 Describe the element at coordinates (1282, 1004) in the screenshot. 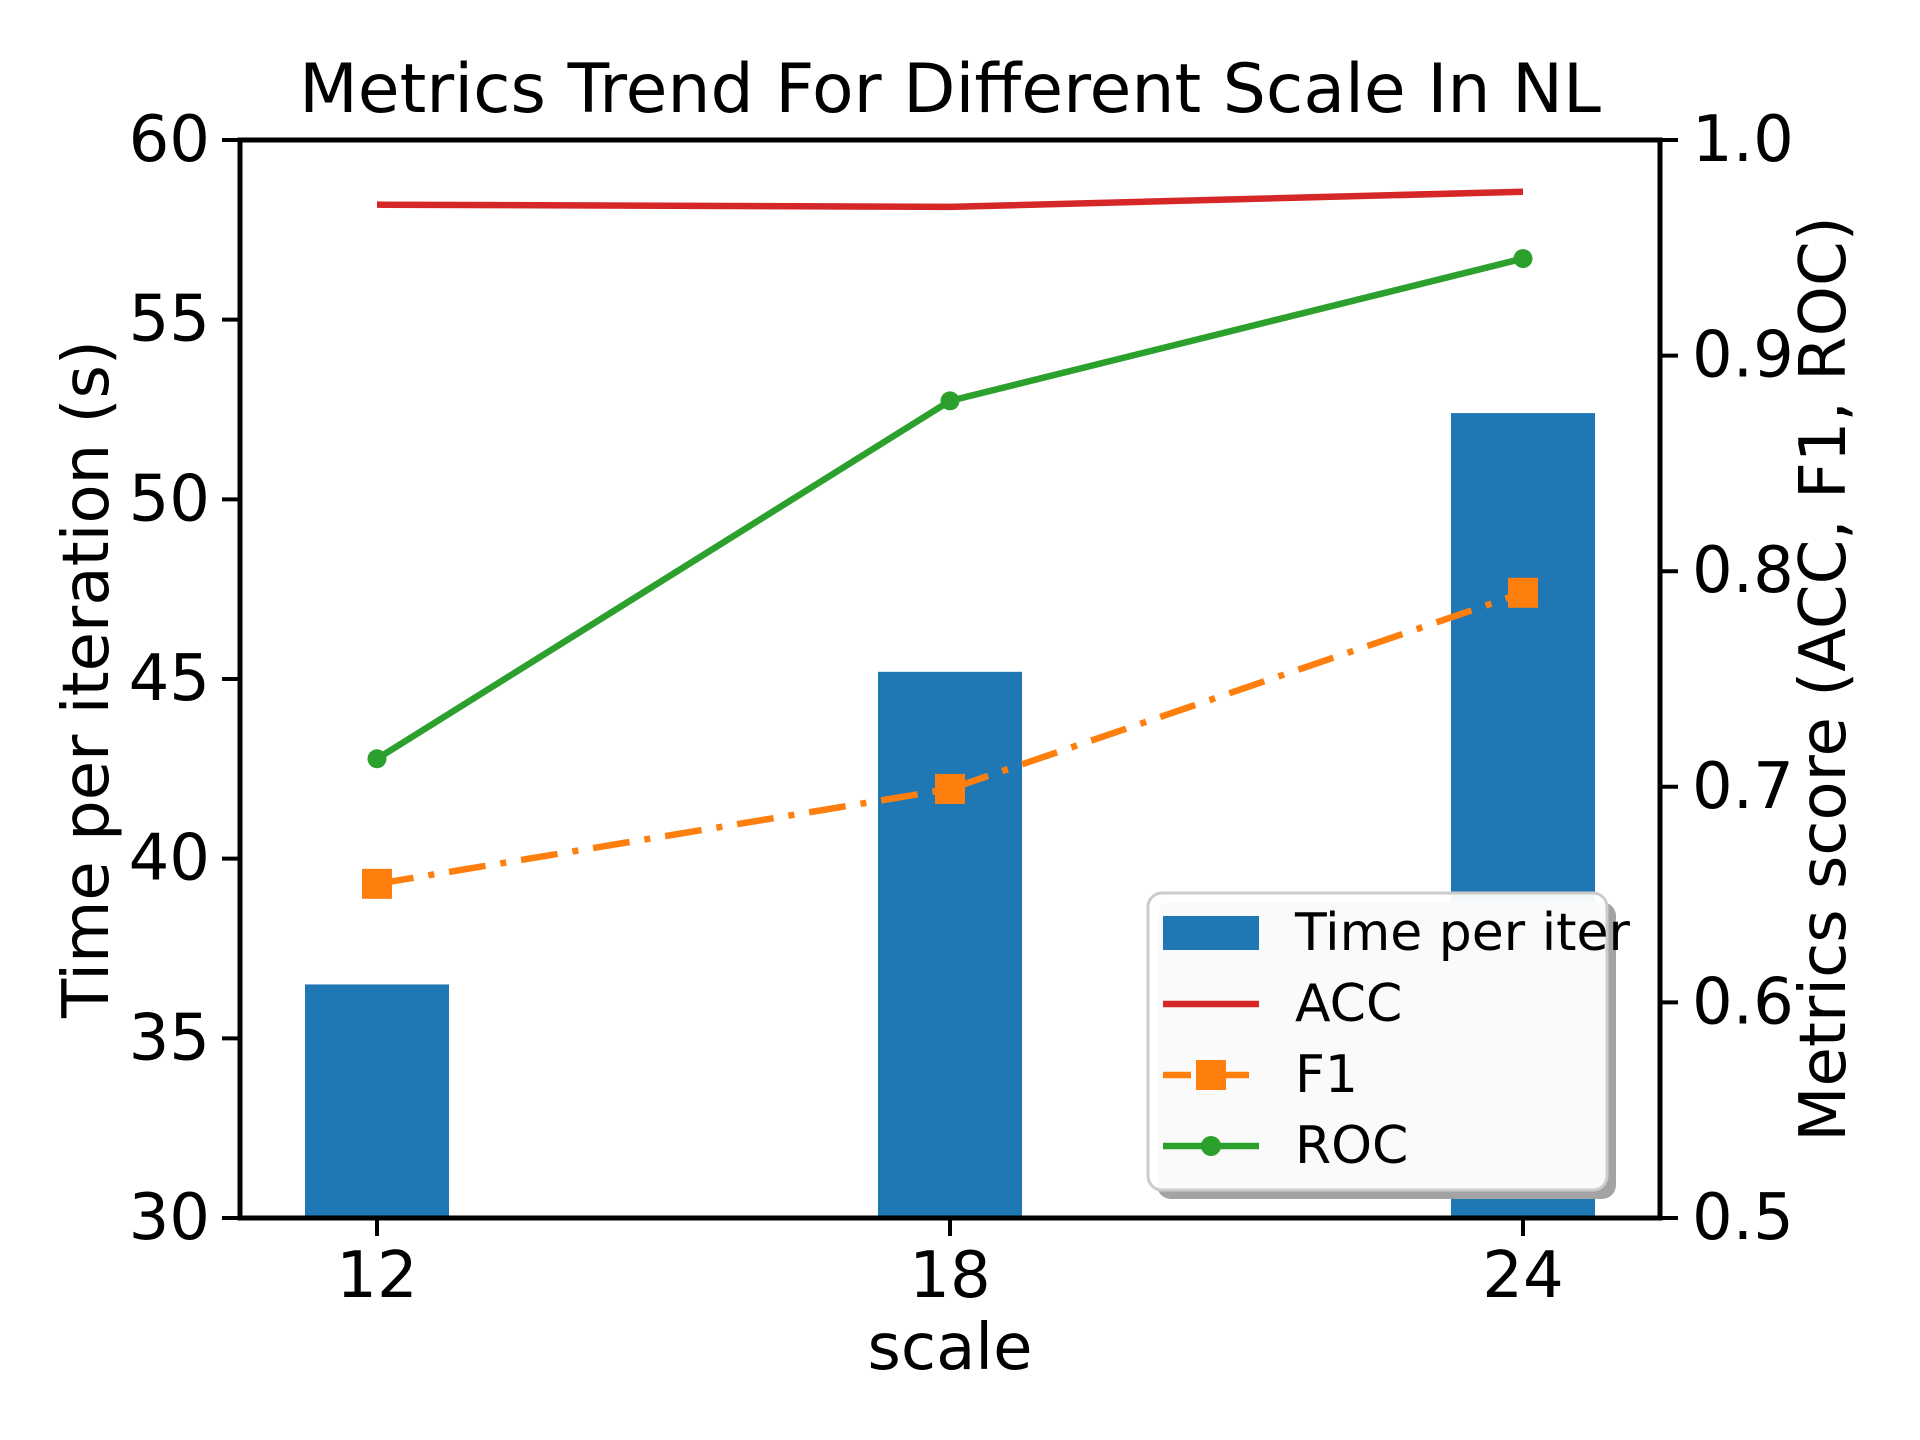

I see `legend-item-acc: ACC` at that location.